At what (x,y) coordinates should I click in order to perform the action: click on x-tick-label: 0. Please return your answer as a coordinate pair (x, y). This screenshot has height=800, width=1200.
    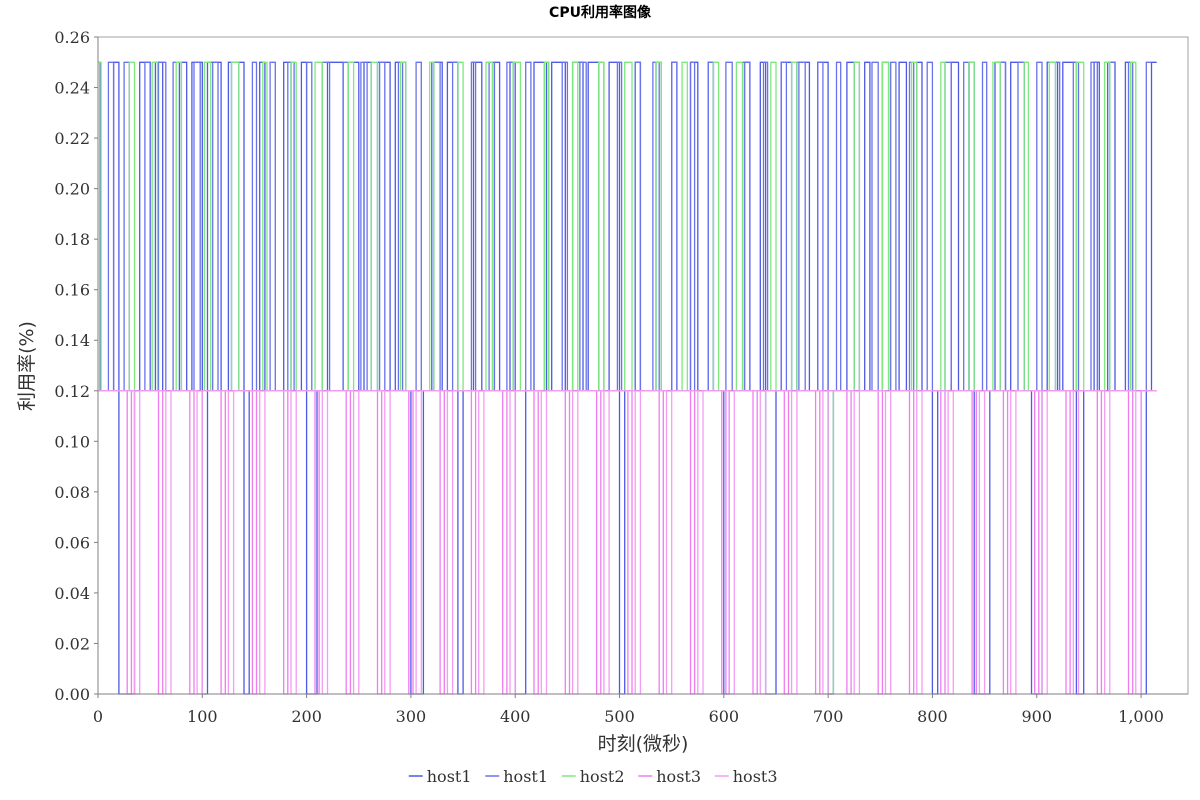
    Looking at the image, I should click on (98, 716).